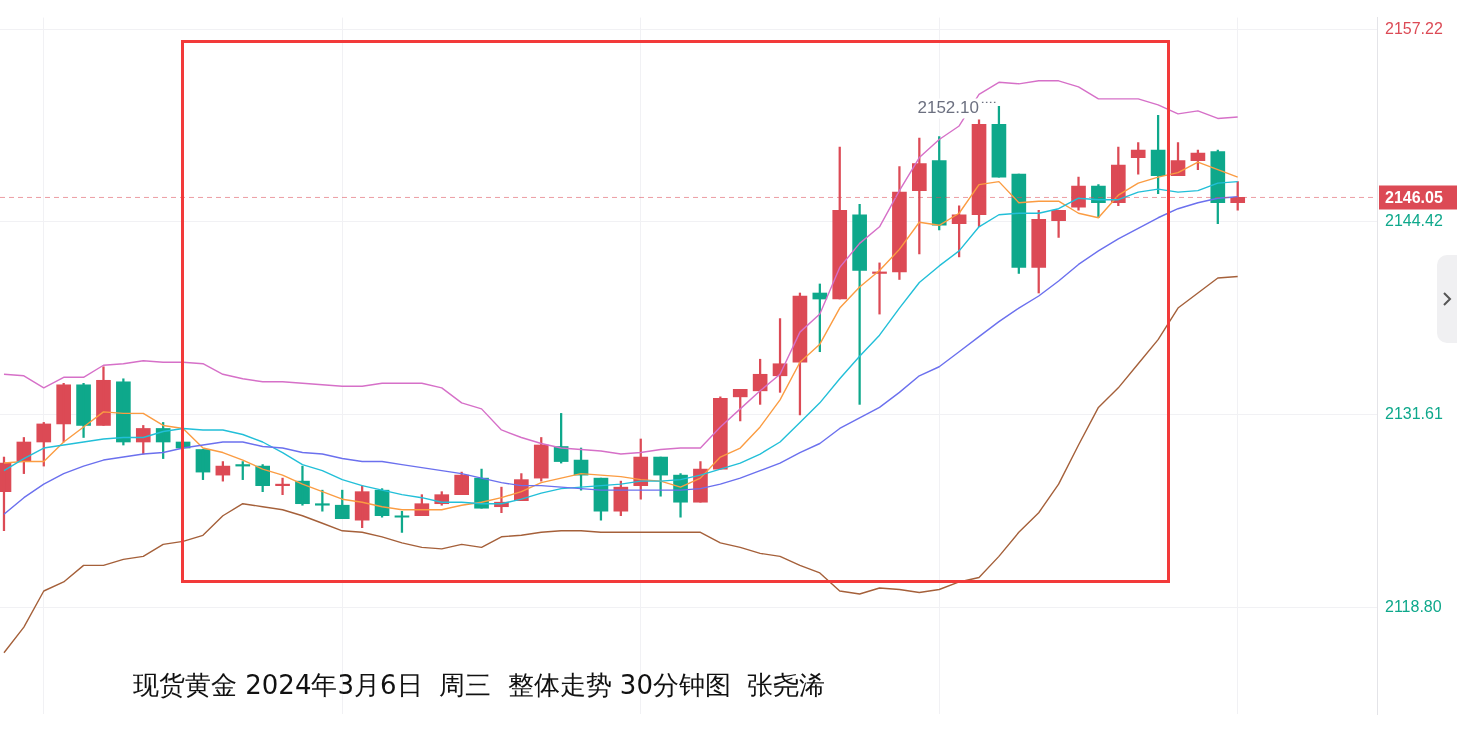 The width and height of the screenshot is (1457, 732). Describe the element at coordinates (479, 685) in the screenshot. I see `text: 现货黄金 2024年3月6日 周三 整体走势 30分钟图 张尧浠` at that location.